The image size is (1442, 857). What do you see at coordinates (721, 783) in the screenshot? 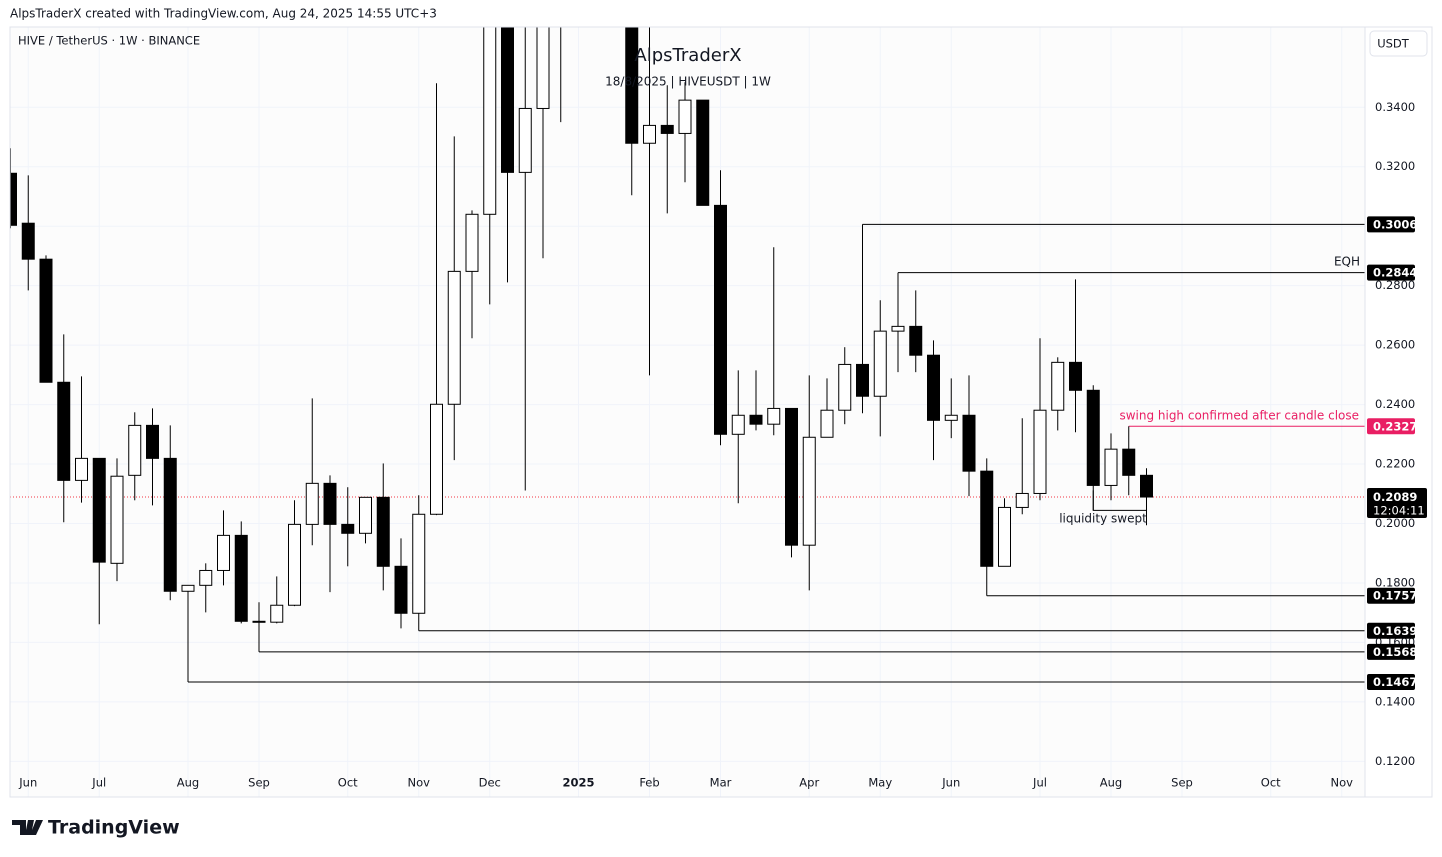
I see `x-tick-label: Mar` at bounding box center [721, 783].